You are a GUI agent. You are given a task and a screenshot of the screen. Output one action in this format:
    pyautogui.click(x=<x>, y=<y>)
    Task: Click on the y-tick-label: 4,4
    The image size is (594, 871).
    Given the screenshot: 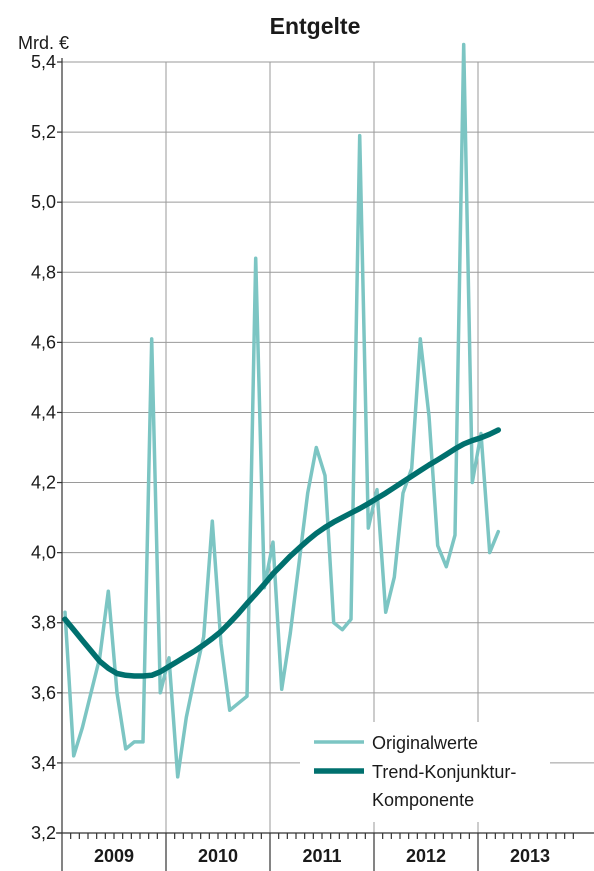 What is the action you would take?
    pyautogui.click(x=43, y=412)
    